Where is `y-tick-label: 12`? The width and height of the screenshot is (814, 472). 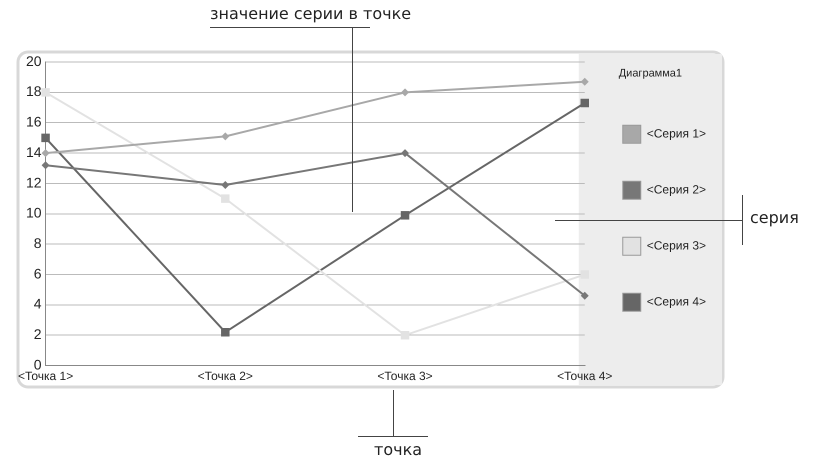 y-tick-label: 12 is located at coordinates (34, 182).